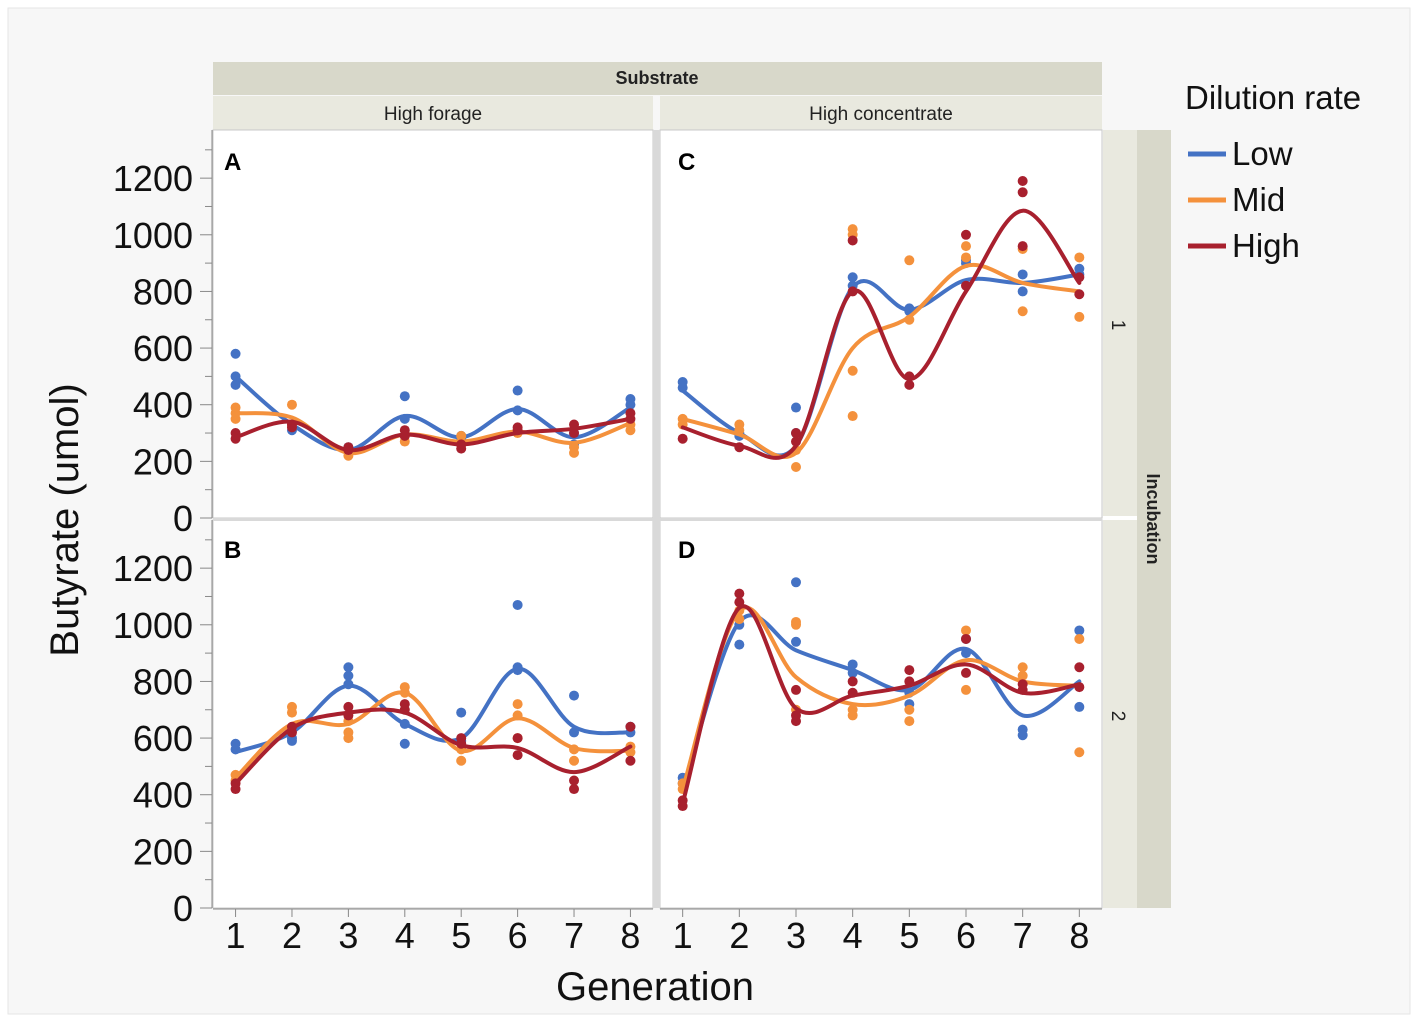 The height and width of the screenshot is (1027, 1418). What do you see at coordinates (683, 935) in the screenshot?
I see `x-tick-label: 1` at bounding box center [683, 935].